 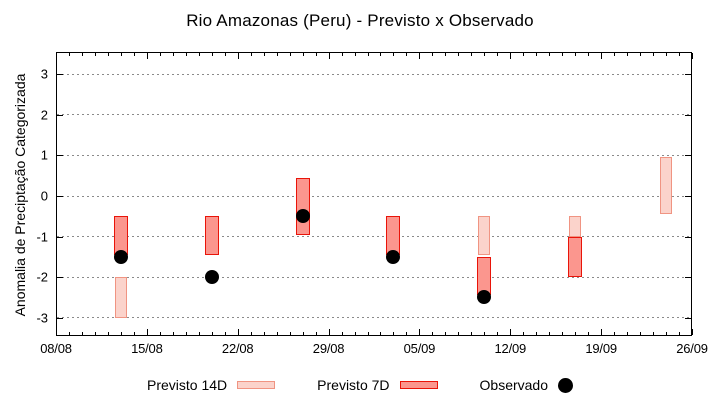 I want to click on x-tick-label: 08/08, so click(x=56, y=348).